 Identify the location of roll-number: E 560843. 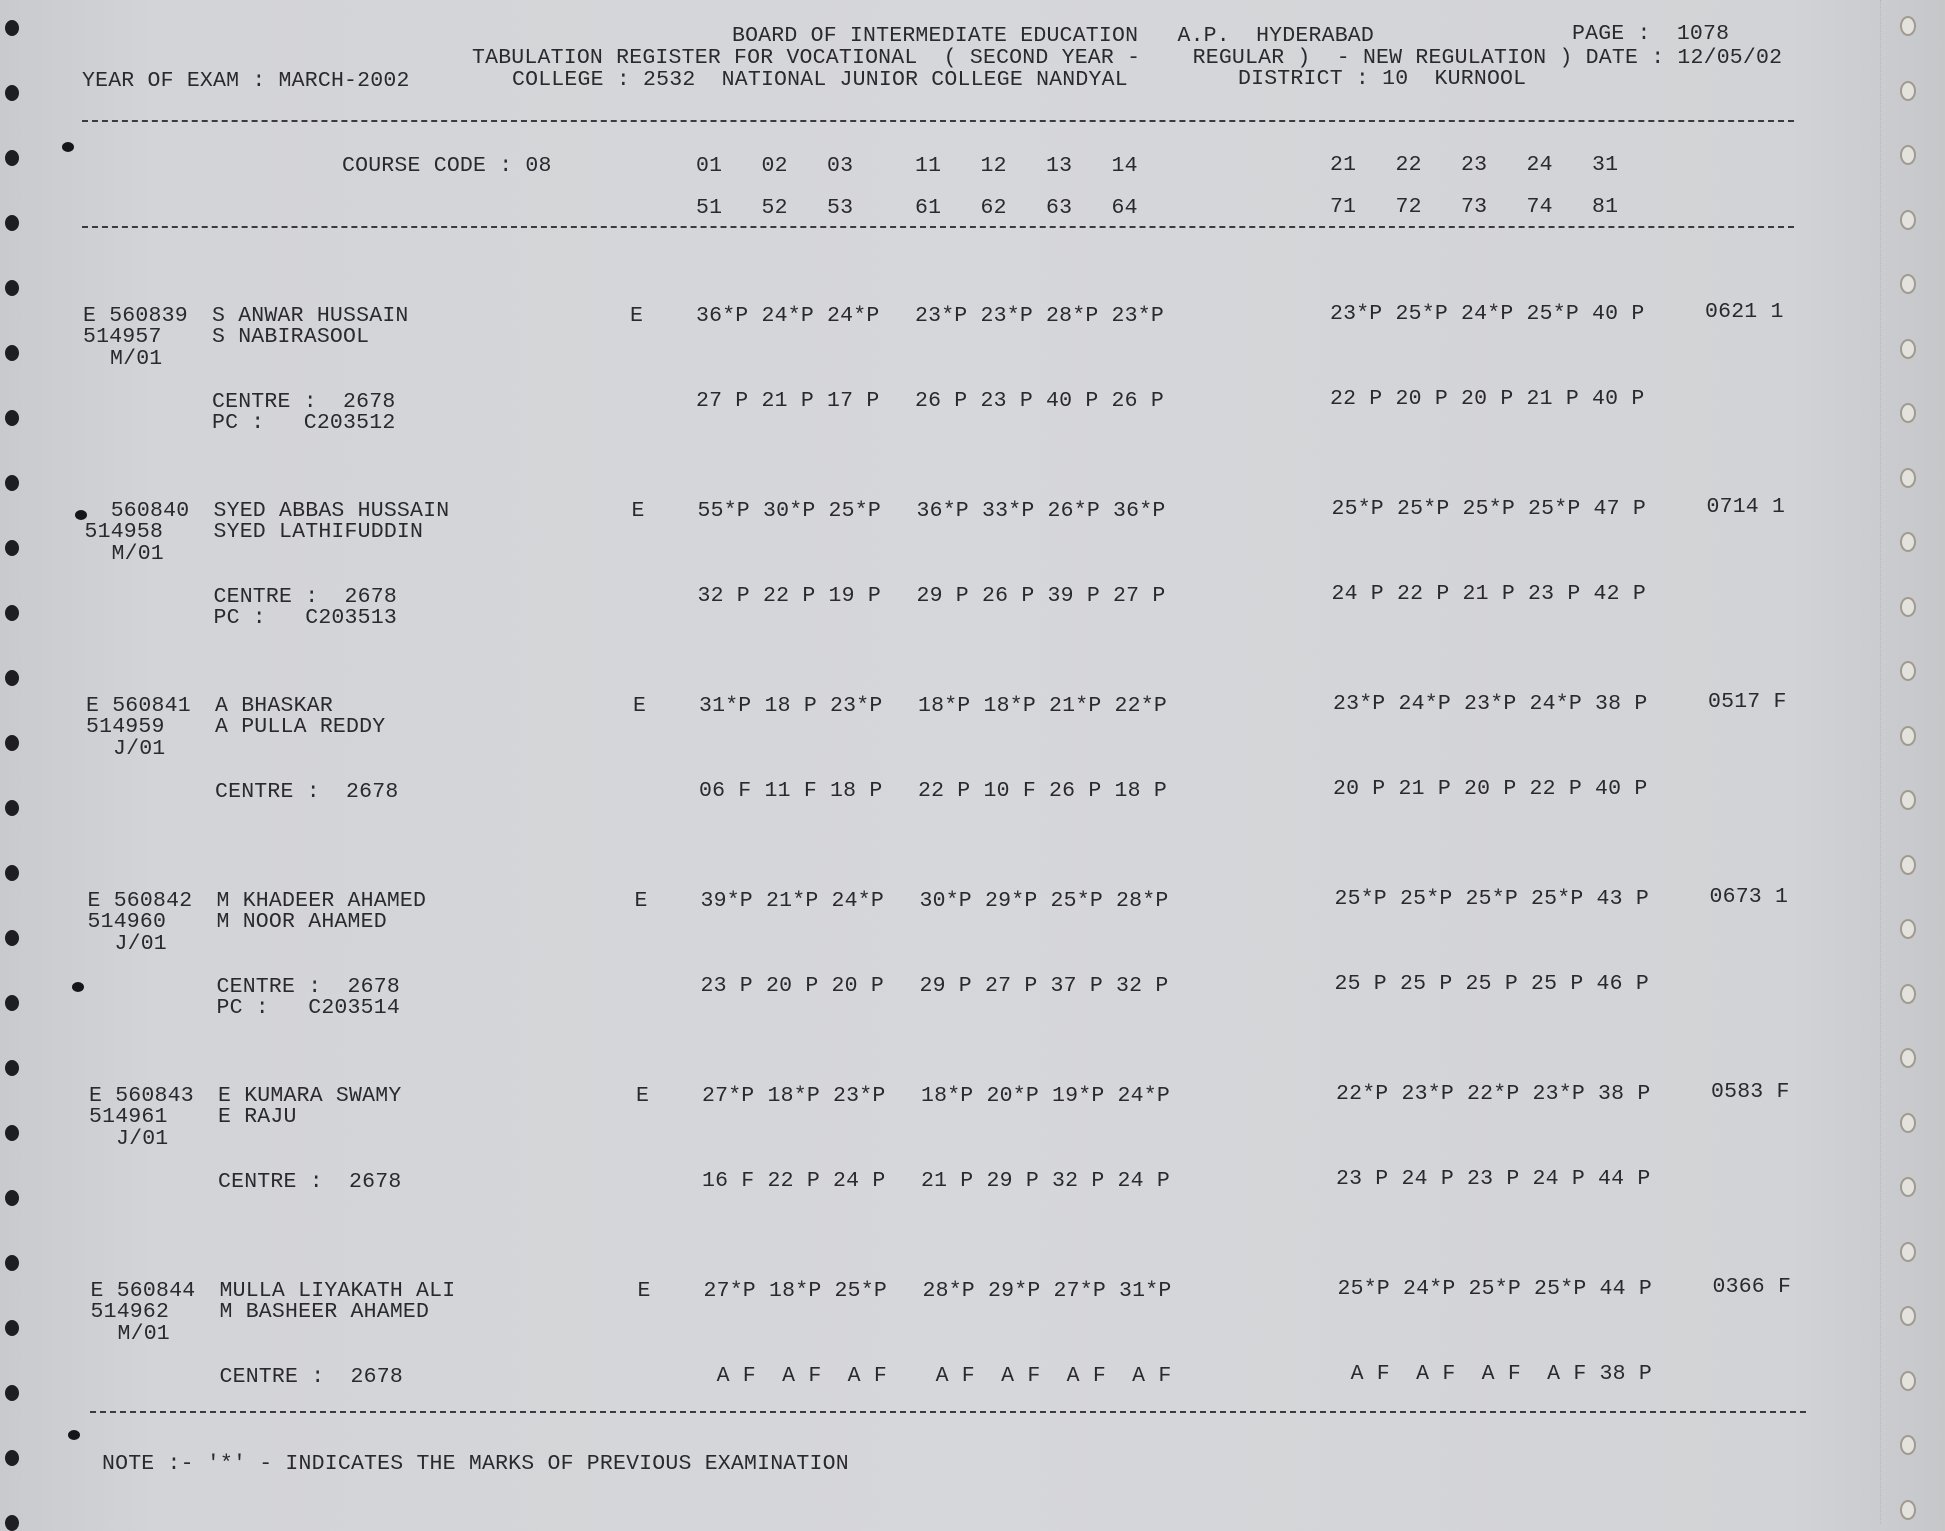
(141, 1096).